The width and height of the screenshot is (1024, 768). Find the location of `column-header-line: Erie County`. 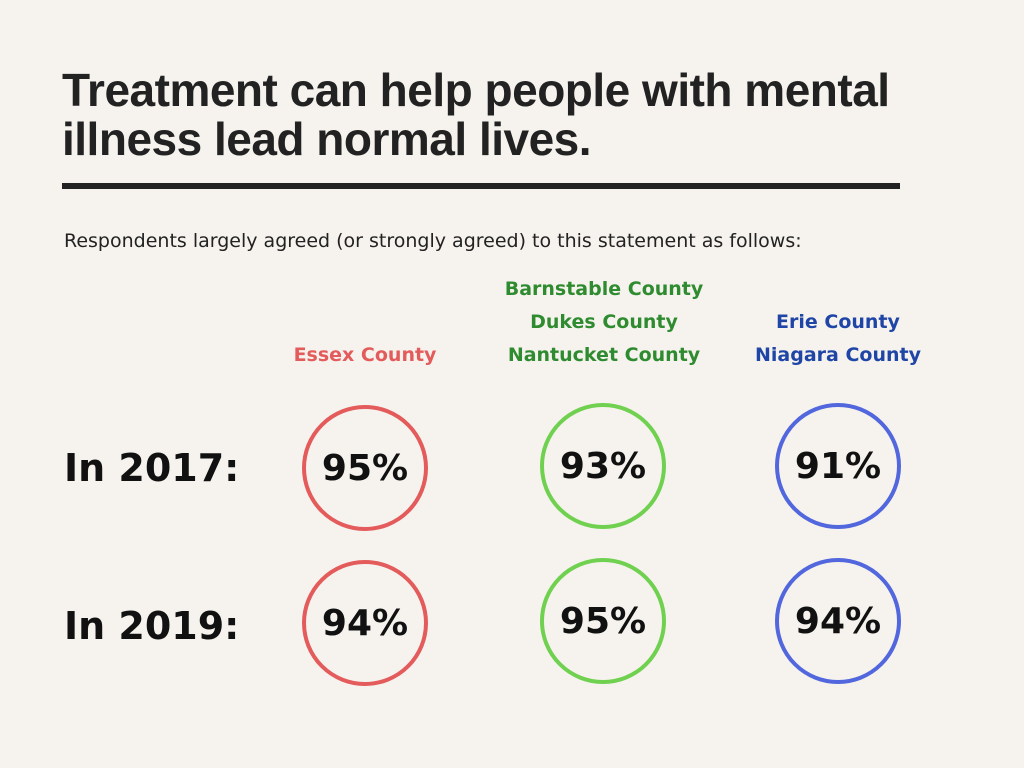

column-header-line: Erie County is located at coordinates (838, 322).